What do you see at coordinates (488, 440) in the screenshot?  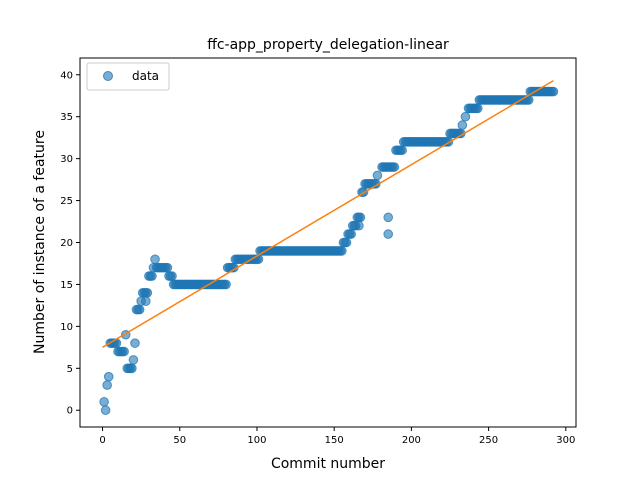 I see `x-tick-label: 250` at bounding box center [488, 440].